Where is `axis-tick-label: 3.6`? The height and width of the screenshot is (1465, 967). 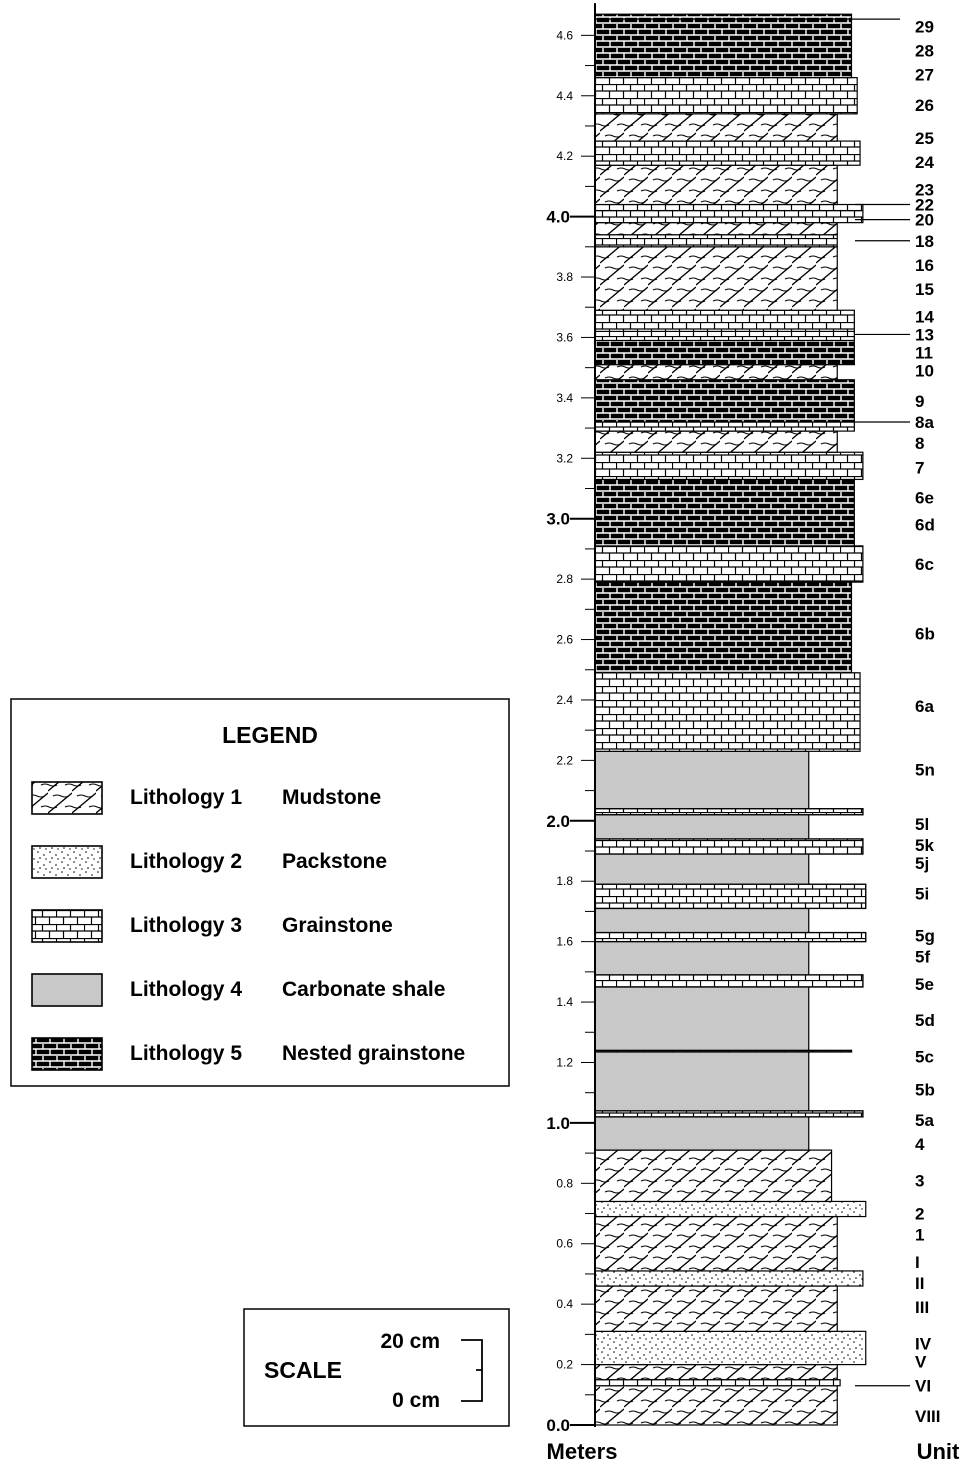
axis-tick-label: 3.6 is located at coordinates (564, 337).